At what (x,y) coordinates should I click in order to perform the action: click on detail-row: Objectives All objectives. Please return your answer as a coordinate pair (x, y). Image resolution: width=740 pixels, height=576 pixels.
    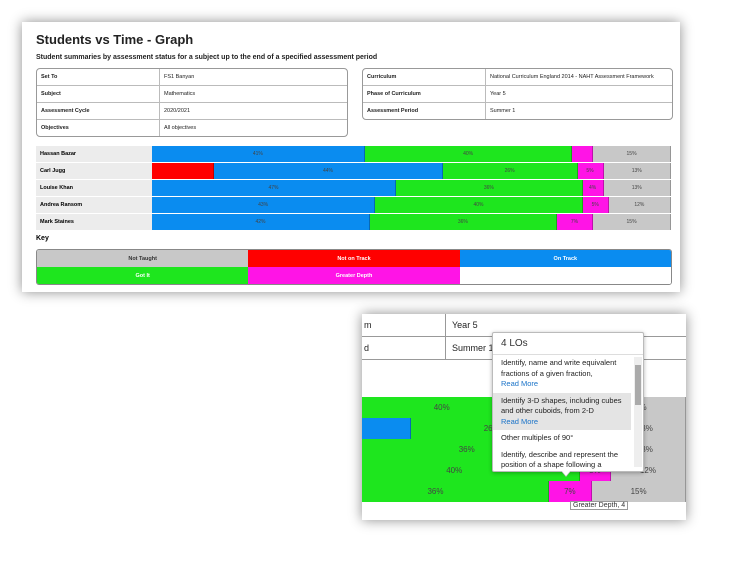
    Looking at the image, I should click on (192, 128).